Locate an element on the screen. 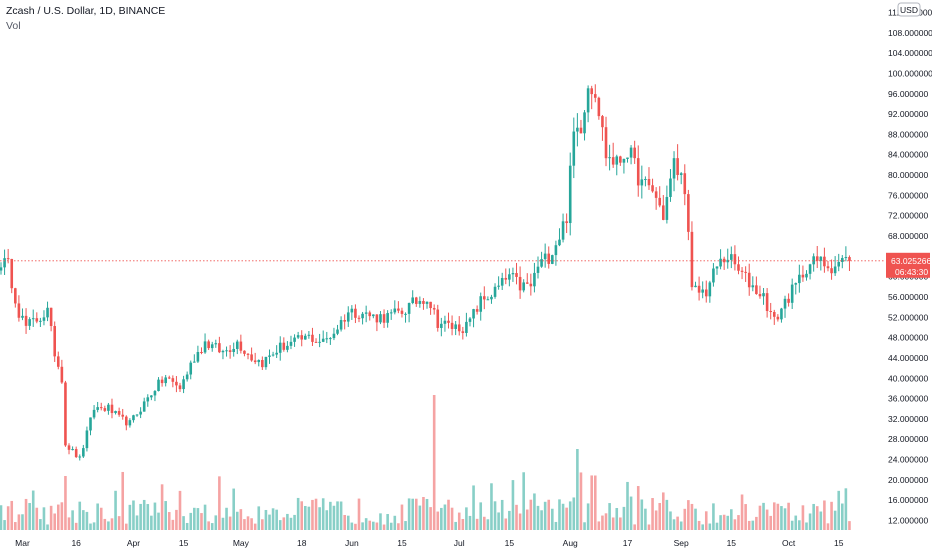 Image resolution: width=932 pixels, height=555 pixels. time-axis: Mar 16 Apr 15 May 18 Jun 15 Jul 15 Aug 17 Sep 15 Oct 15 is located at coordinates (429, 543).